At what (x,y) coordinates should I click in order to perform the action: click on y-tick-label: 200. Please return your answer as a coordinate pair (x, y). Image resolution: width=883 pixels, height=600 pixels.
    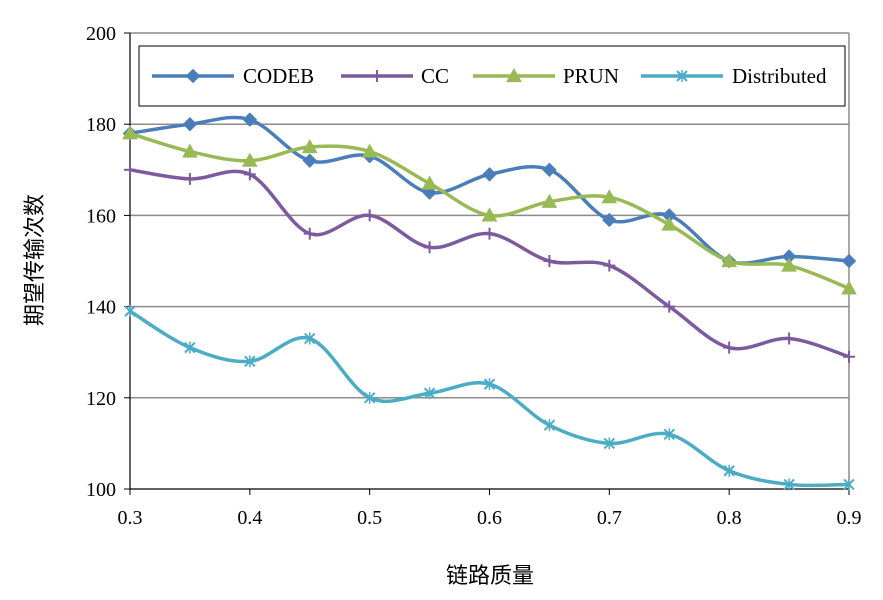
    Looking at the image, I should click on (101, 34).